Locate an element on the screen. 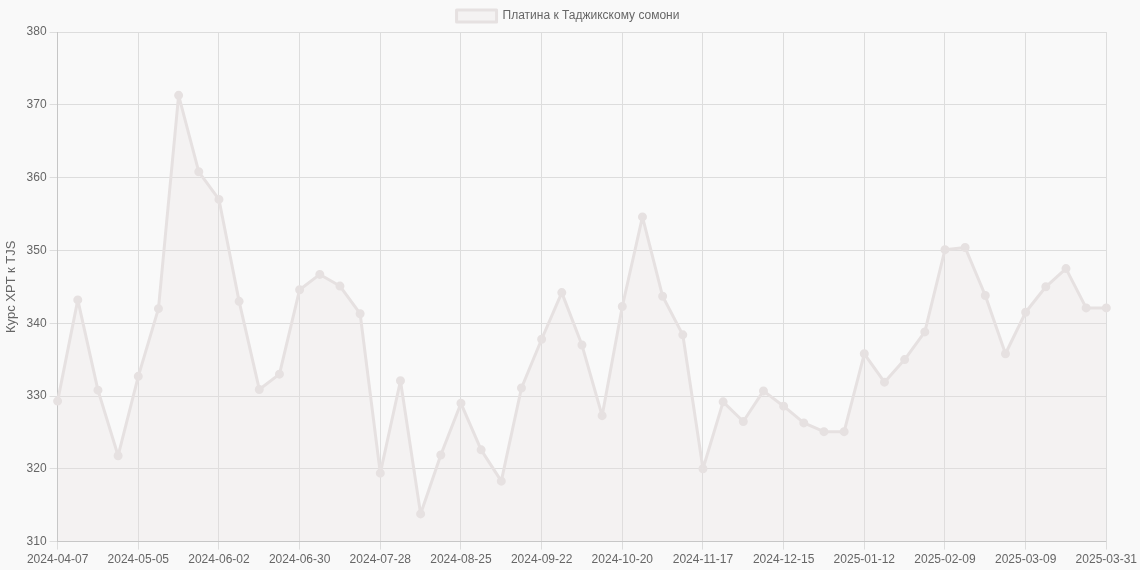  y-tick-label: 380 is located at coordinates (36, 31).